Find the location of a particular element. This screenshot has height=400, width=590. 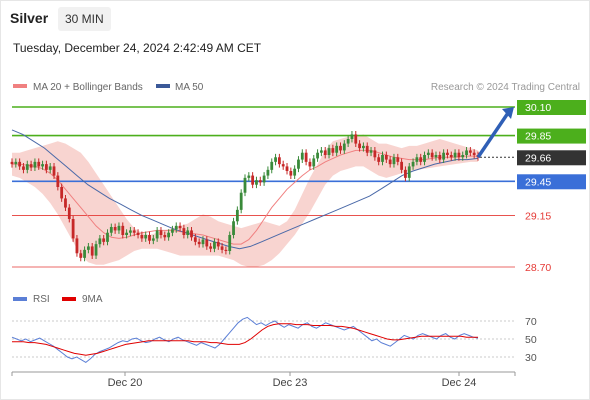

level-label-28.70: 28.70 is located at coordinates (538, 268).